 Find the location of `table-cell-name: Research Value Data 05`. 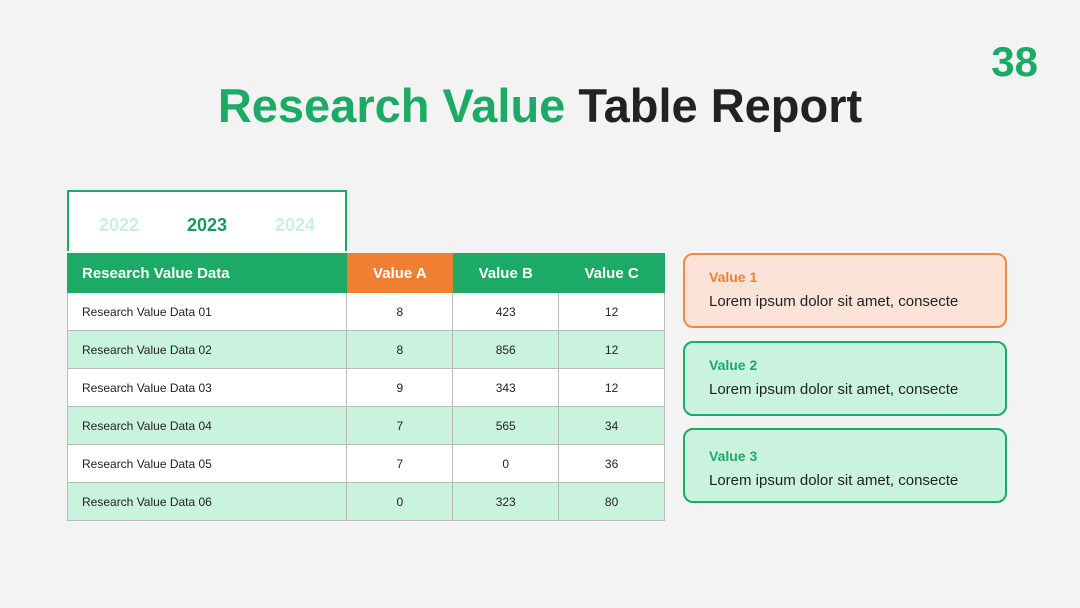

table-cell-name: Research Value Data 05 is located at coordinates (207, 463).